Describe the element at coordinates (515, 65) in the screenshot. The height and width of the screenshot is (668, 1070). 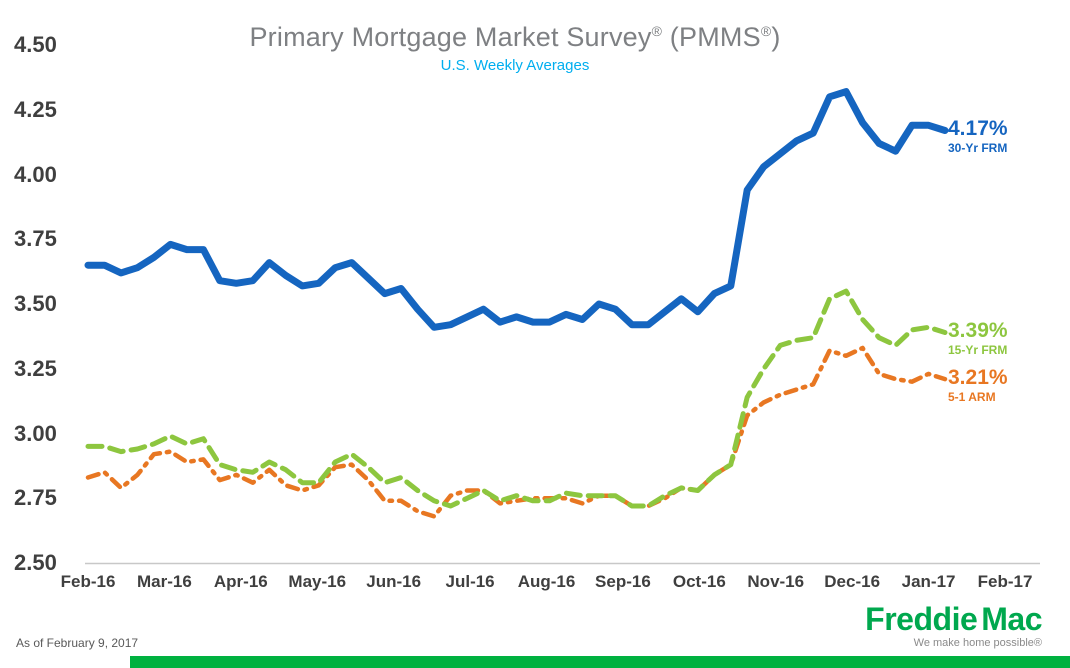
I see `chart-subtitle: U.S. Weekly Averages` at that location.